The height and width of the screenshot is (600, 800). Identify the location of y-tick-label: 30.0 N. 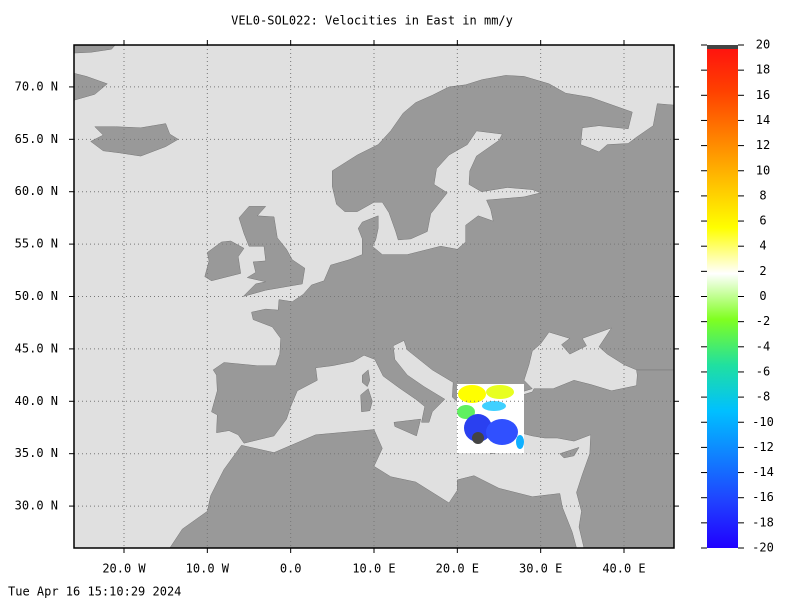
(36, 506).